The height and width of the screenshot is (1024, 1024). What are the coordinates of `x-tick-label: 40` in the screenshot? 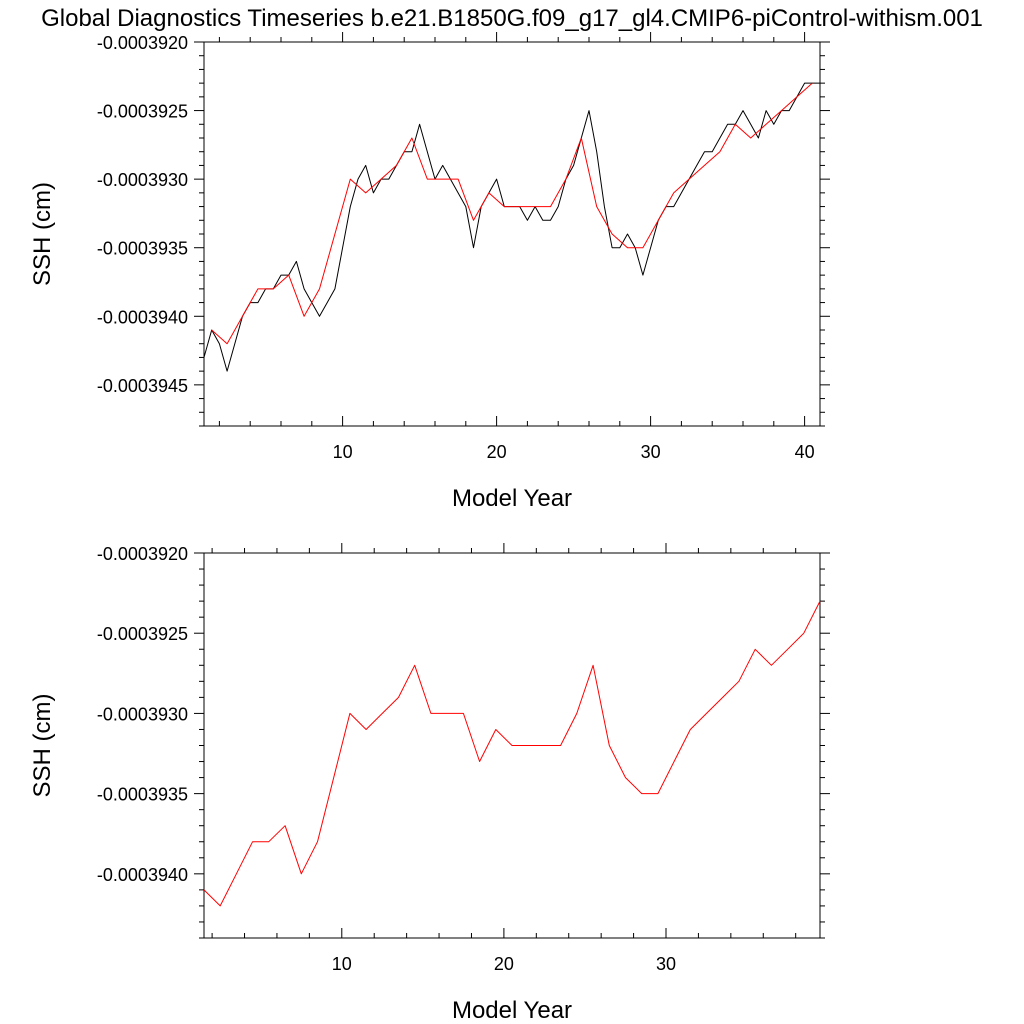 It's located at (805, 452).